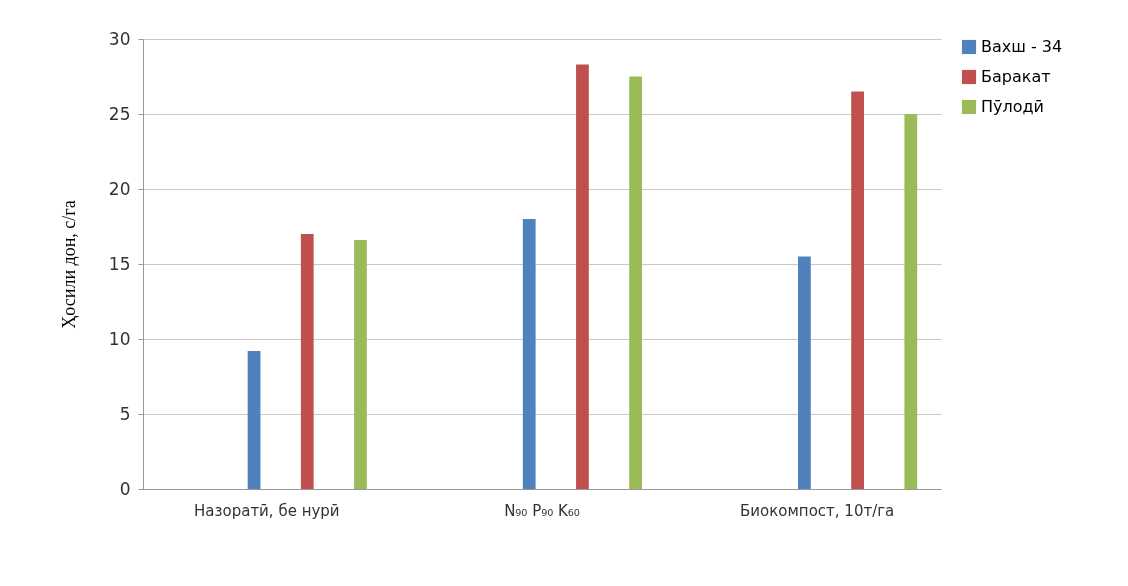 This screenshot has height=586, width=1128. I want to click on y-tick-label: 30, so click(119, 38).